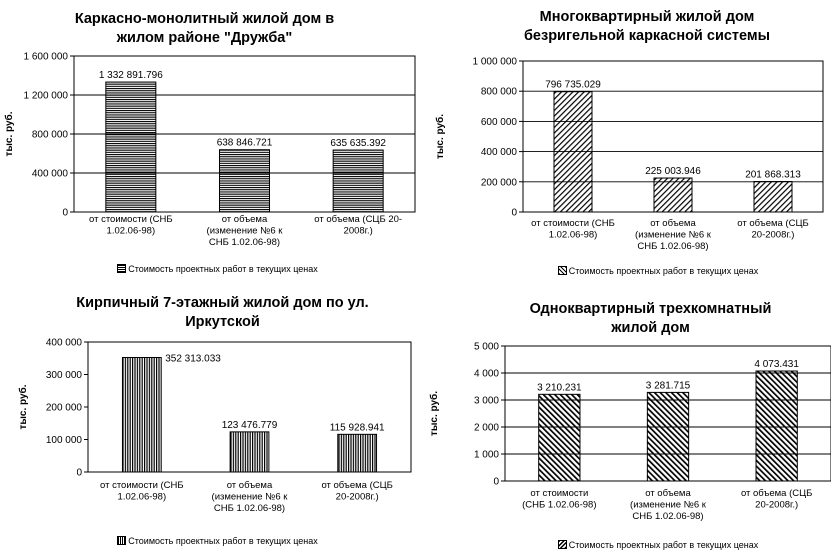 This screenshot has width=831, height=552. What do you see at coordinates (64, 440) in the screenshot?
I see `y-tick-label: 100 000` at bounding box center [64, 440].